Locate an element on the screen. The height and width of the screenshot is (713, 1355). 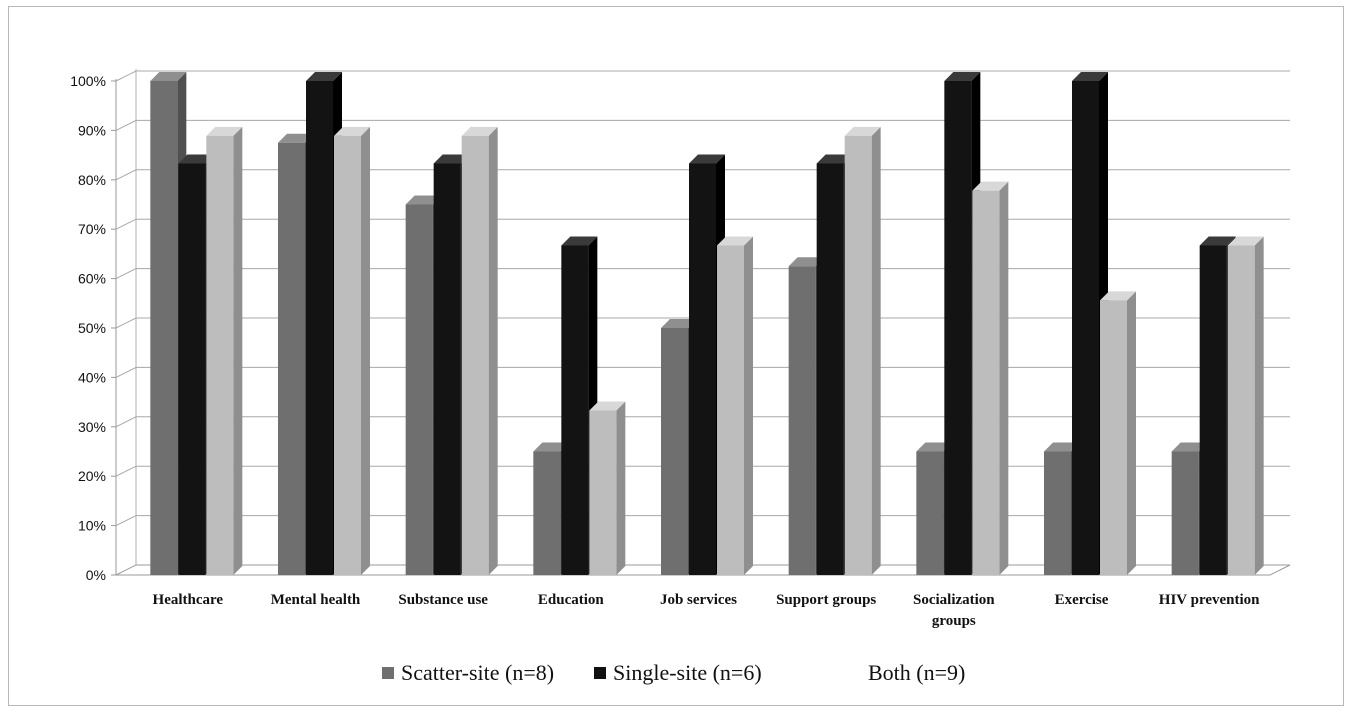
legend-swatch-scatter is located at coordinates (388, 673).